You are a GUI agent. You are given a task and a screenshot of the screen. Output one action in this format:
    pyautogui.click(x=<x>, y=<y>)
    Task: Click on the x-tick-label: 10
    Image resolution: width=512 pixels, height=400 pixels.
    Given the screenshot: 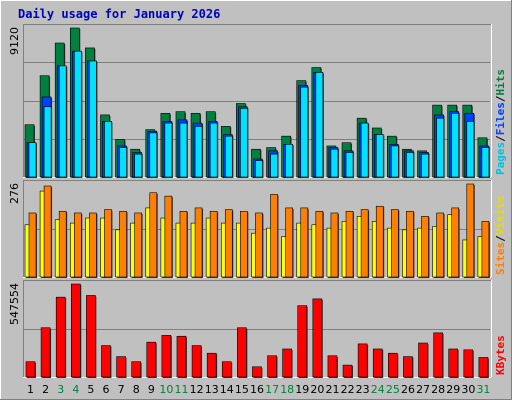 What is the action you would take?
    pyautogui.click(x=166, y=389)
    